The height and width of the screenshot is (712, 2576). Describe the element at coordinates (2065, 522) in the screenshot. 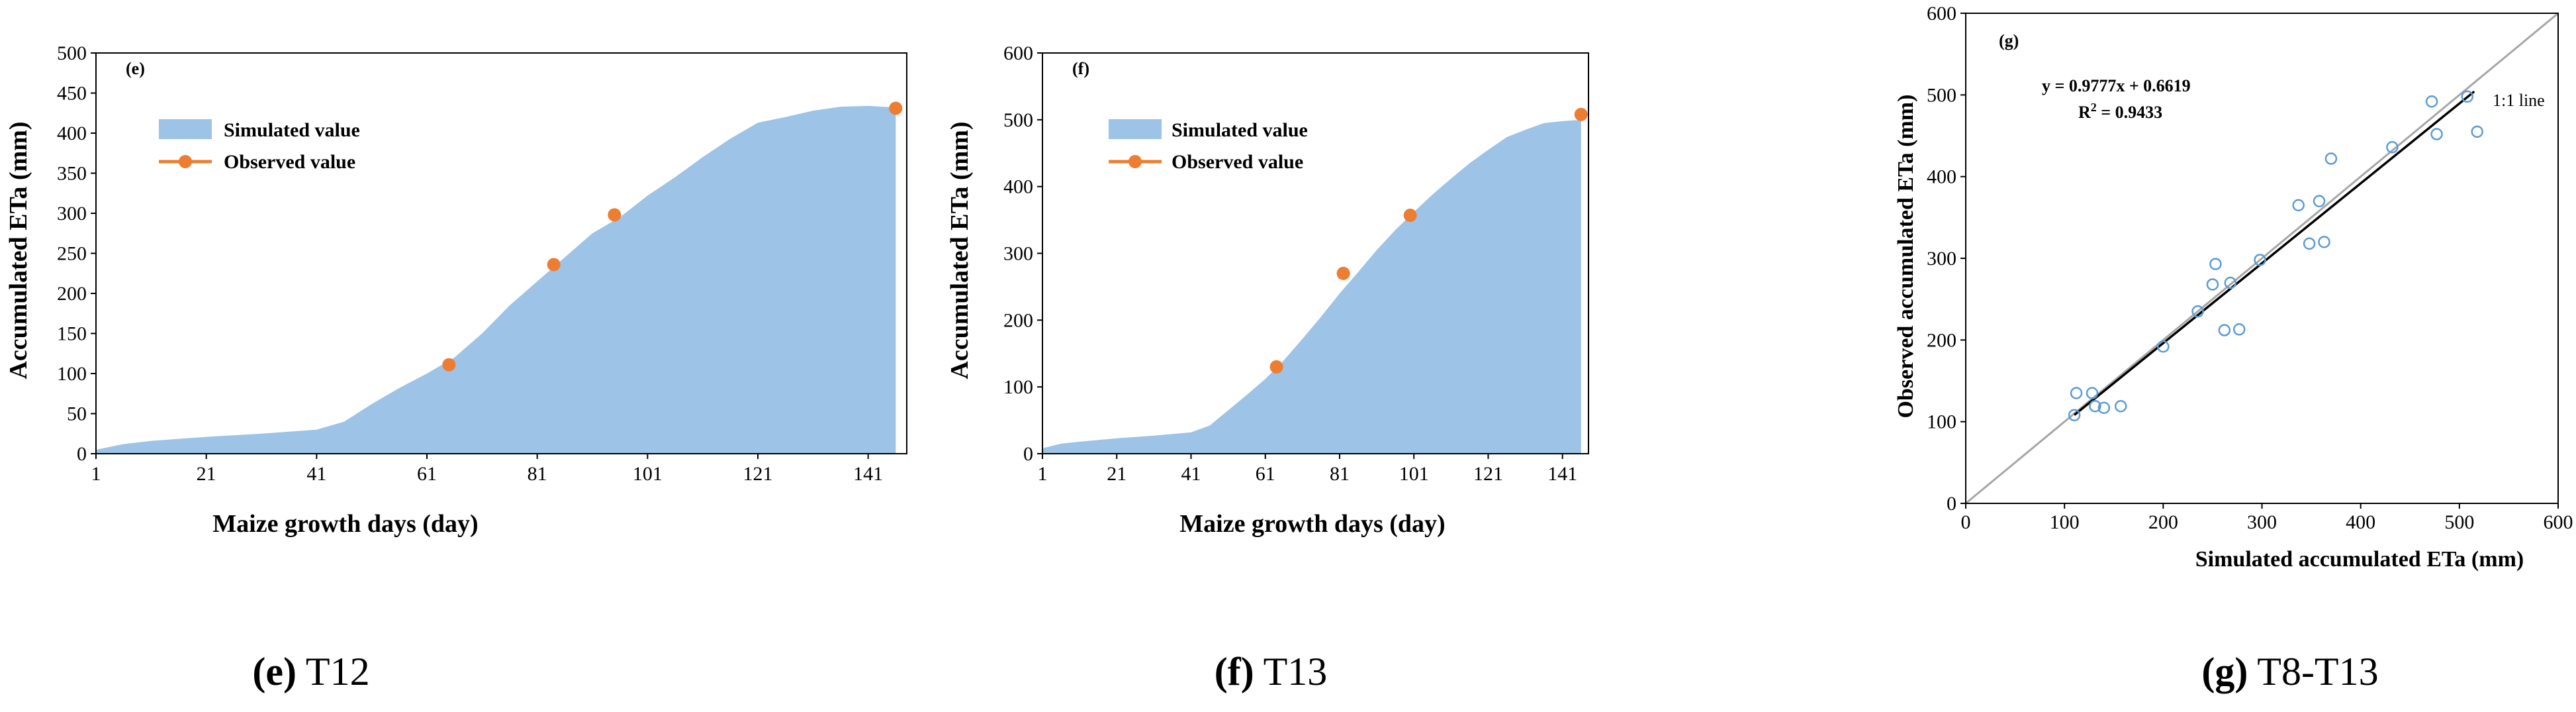

I see `panel-g-x-tick-label-1: 100` at that location.